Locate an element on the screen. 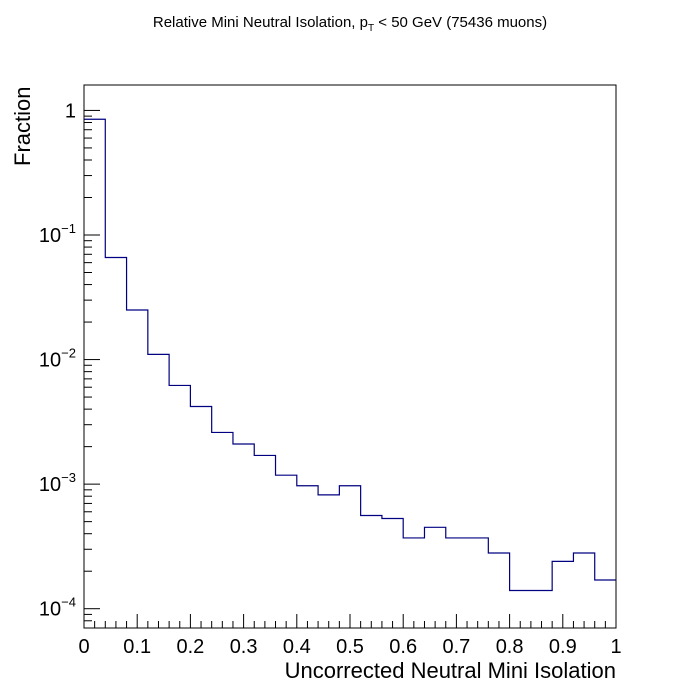  x-tick-label: 0.1 is located at coordinates (137, 647).